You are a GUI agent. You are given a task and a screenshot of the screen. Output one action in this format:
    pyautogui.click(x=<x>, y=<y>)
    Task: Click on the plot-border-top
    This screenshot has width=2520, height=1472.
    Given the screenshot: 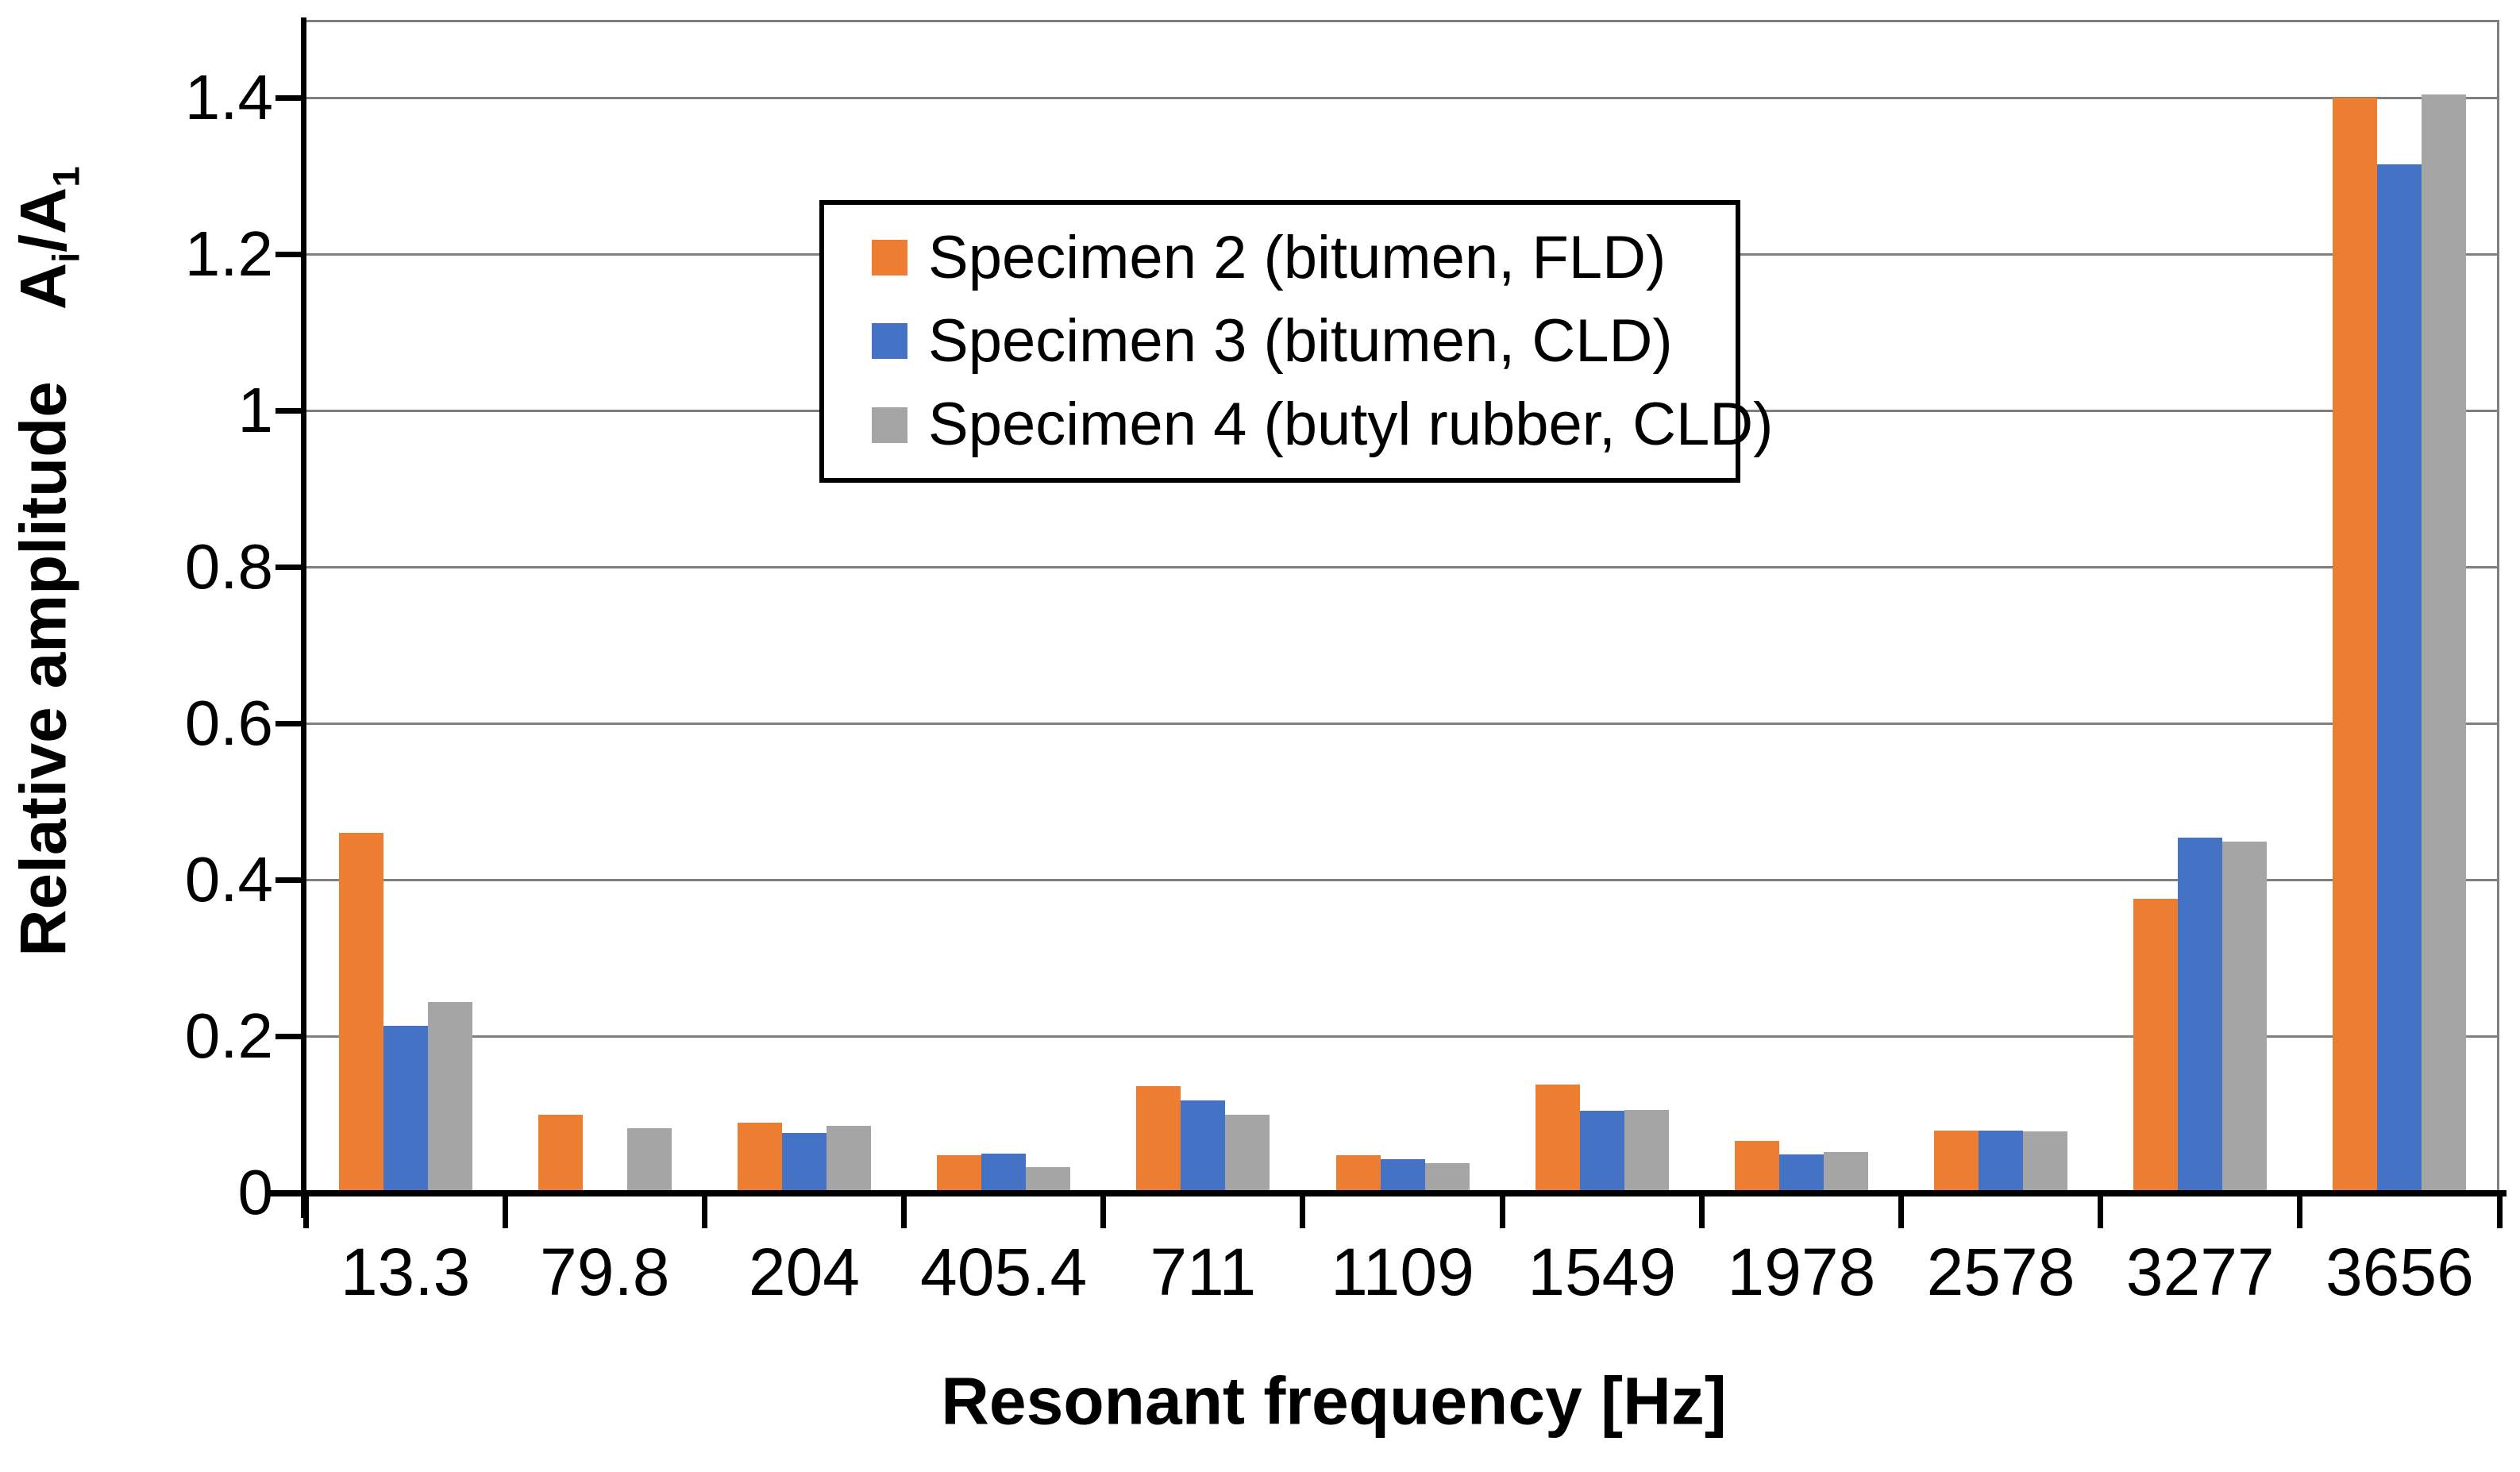 What is the action you would take?
    pyautogui.click(x=1402, y=21)
    